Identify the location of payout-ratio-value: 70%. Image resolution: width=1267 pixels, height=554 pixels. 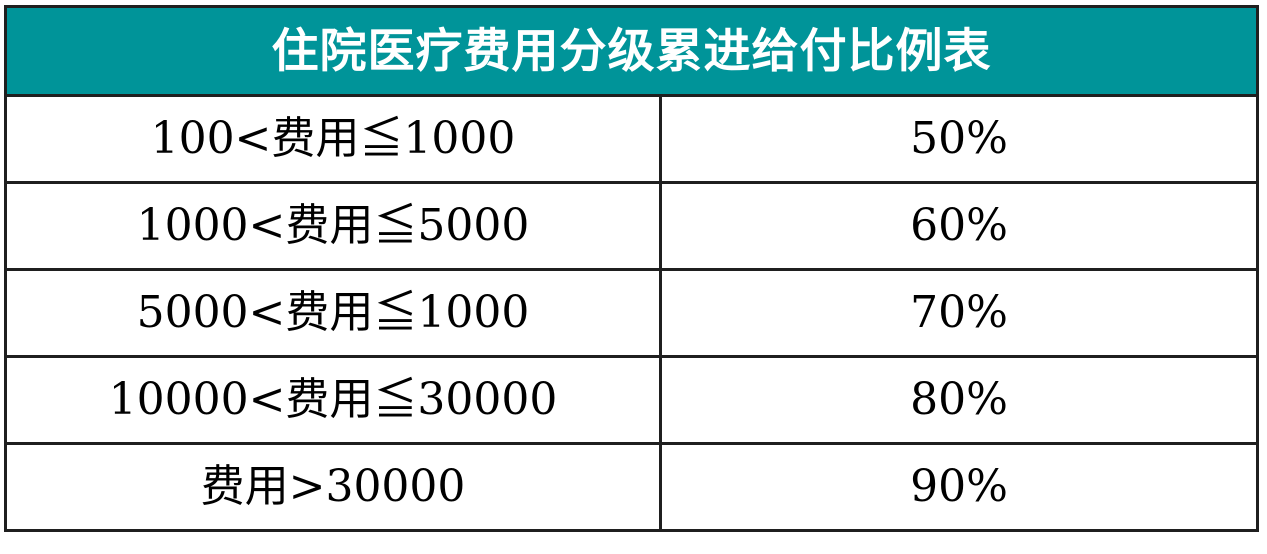
(959, 312).